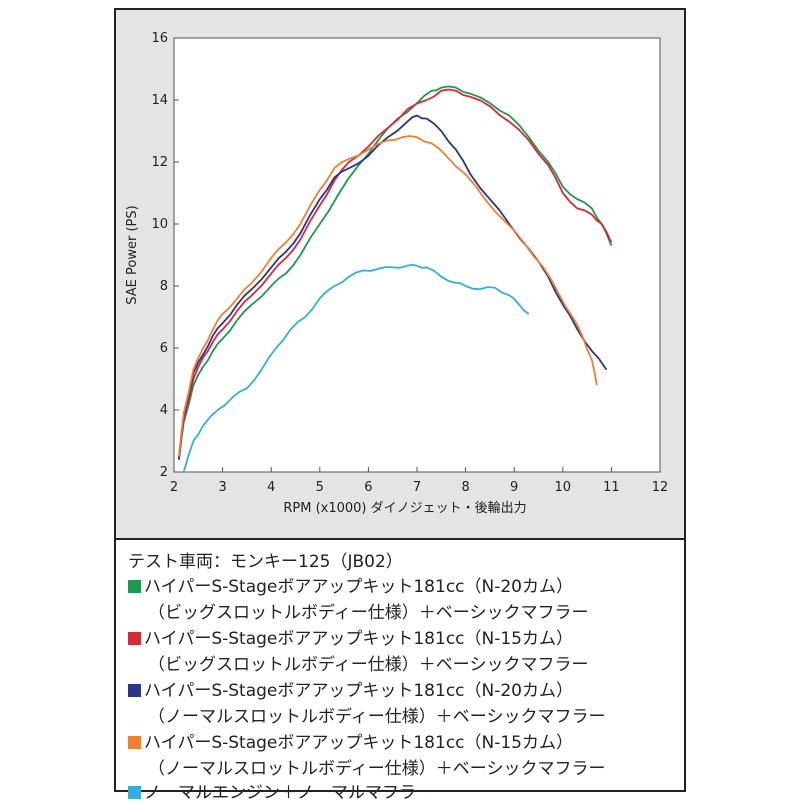  I want to click on legend-entry-orange: ハイパーS-Stageボアアップキット181cc（N-15カム）, so click(350, 740).